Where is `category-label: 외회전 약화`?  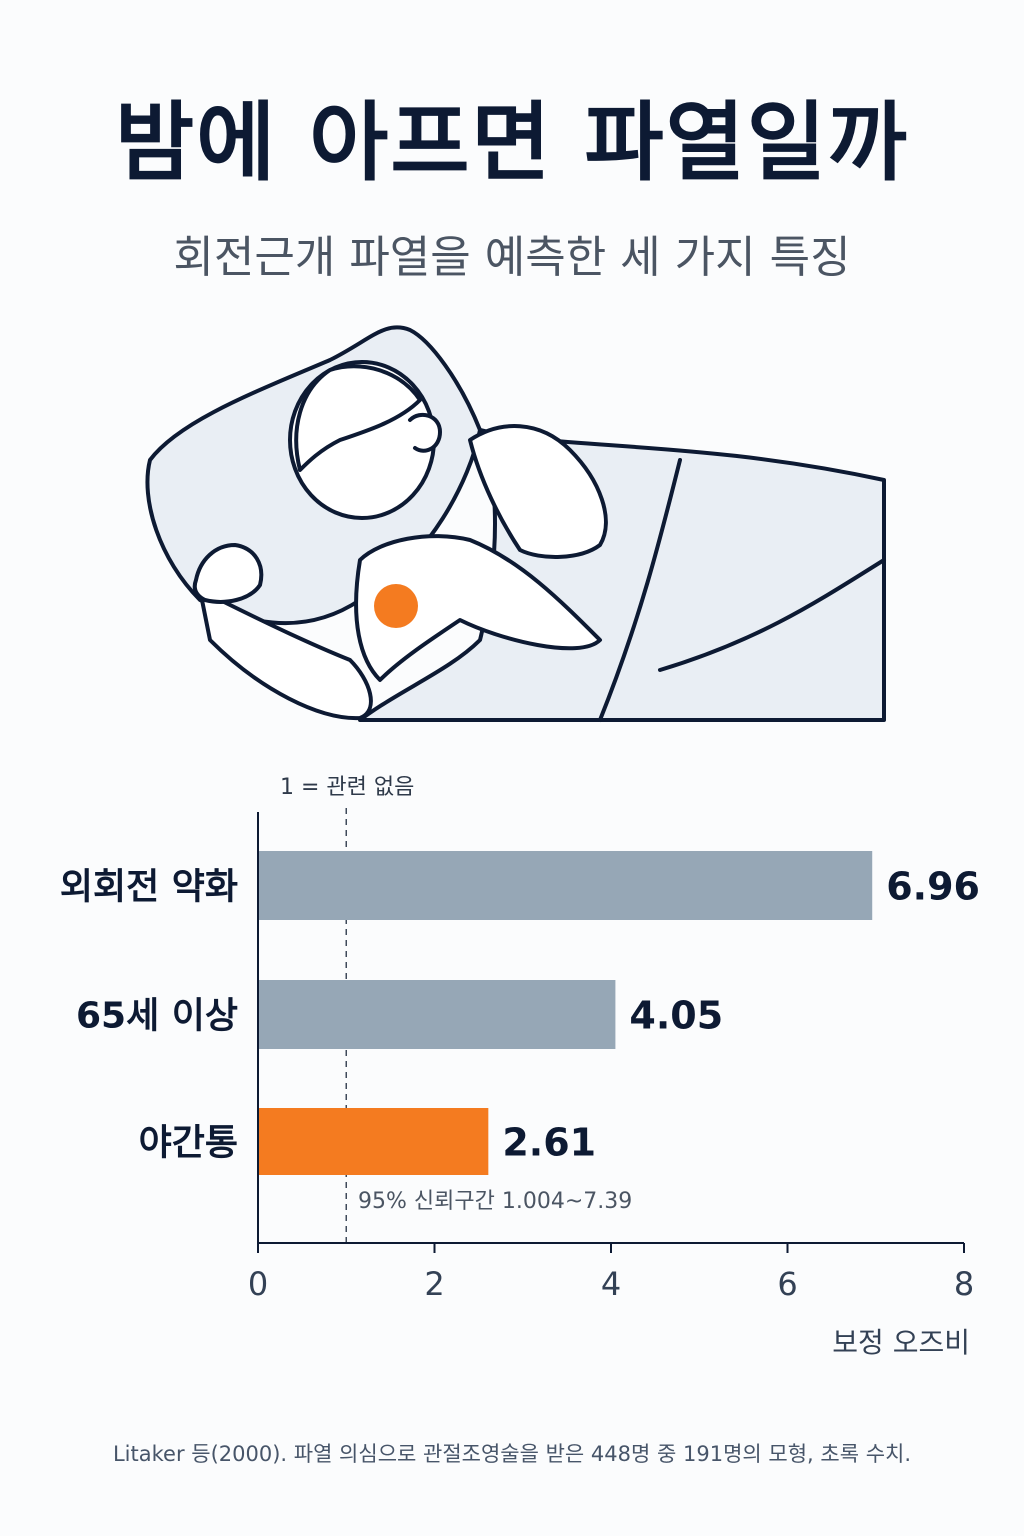 category-label: 외회전 약화 is located at coordinates (149, 887).